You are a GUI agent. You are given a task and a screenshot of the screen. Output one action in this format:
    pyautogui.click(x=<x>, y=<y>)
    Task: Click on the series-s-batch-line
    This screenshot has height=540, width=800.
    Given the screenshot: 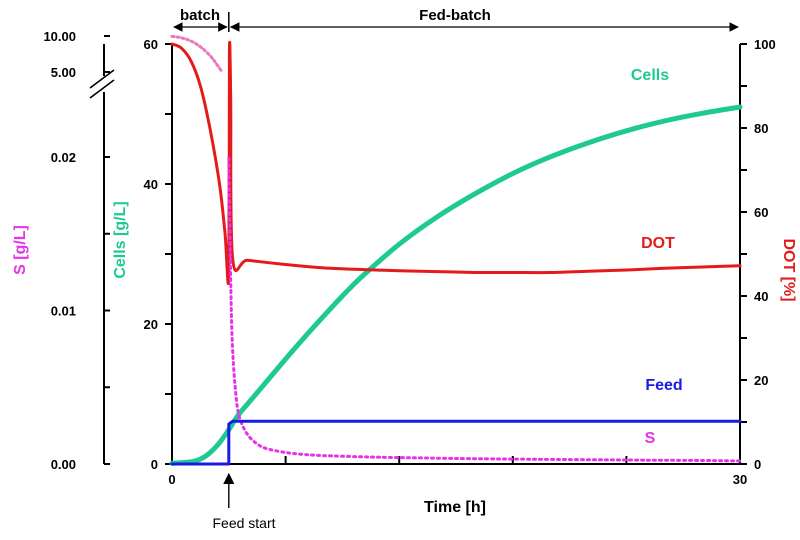 What is the action you would take?
    pyautogui.click(x=196, y=53)
    